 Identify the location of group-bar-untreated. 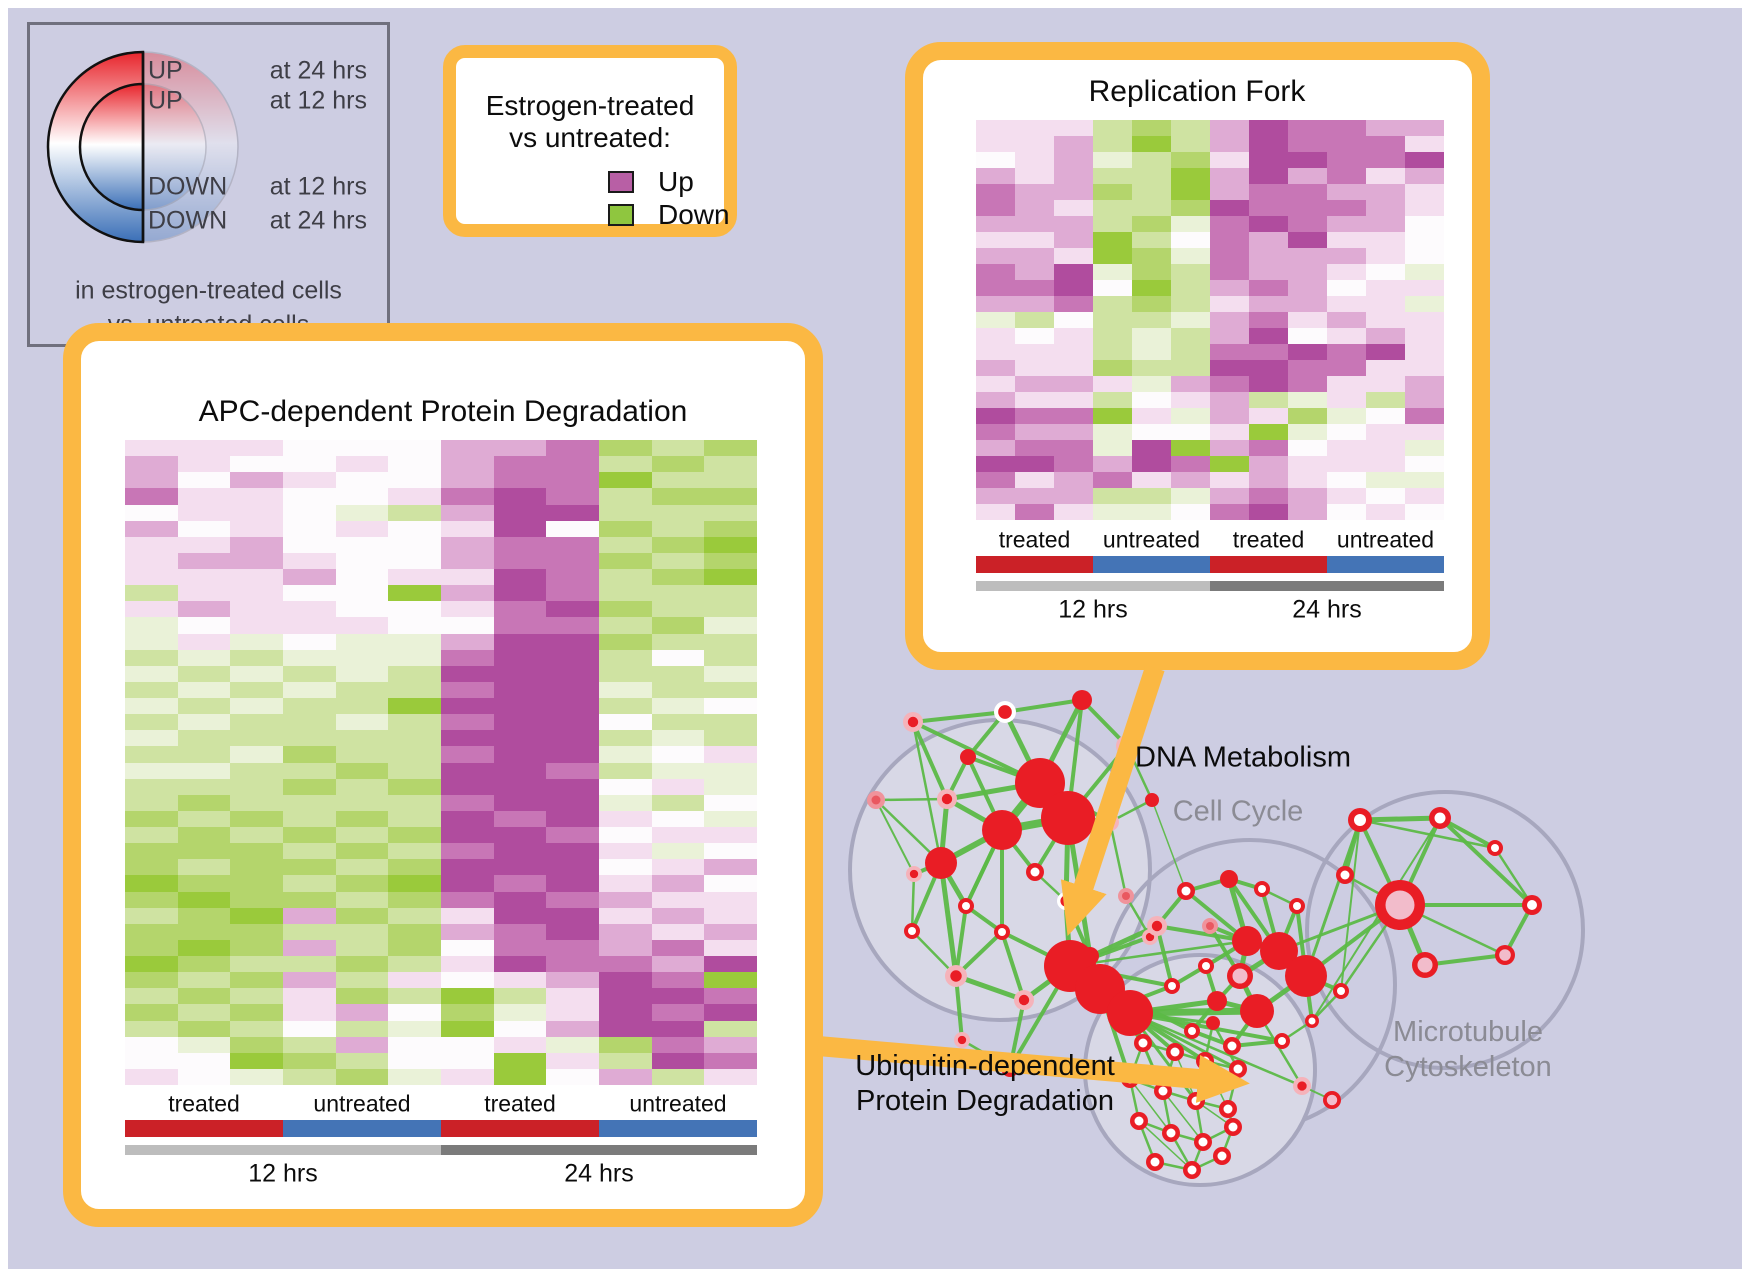
(362, 1128).